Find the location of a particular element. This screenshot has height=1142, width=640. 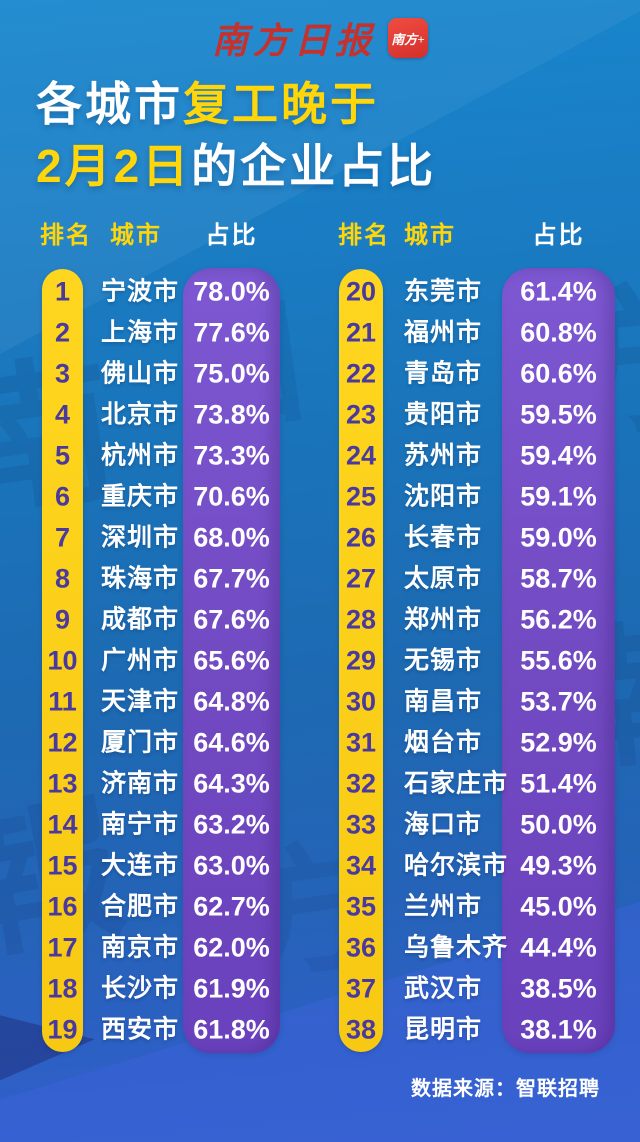

row-rank: 6 is located at coordinates (62, 496).